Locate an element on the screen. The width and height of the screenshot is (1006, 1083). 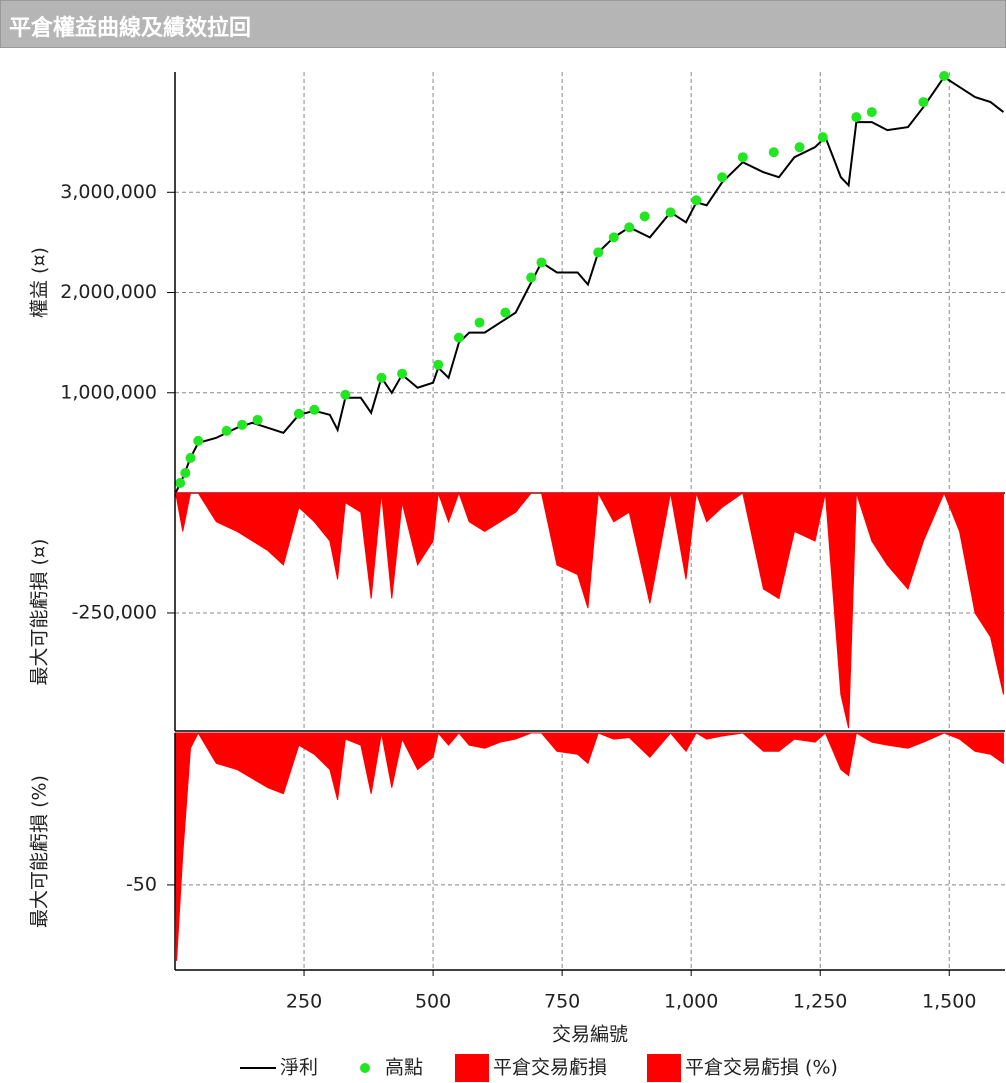
legend-label: 平倉交易虧損 (%) is located at coordinates (761, 1068).